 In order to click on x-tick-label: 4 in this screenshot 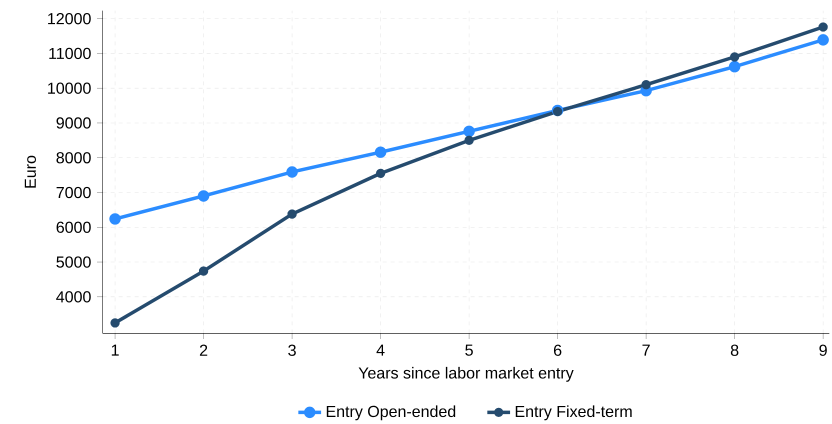, I will do `click(380, 350)`.